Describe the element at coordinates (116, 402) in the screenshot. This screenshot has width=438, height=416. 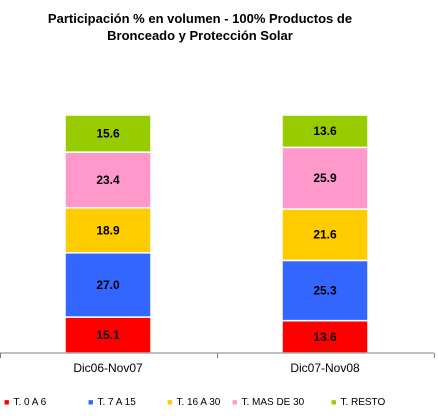
I see `legend-label-1: T. 7 A 15` at that location.